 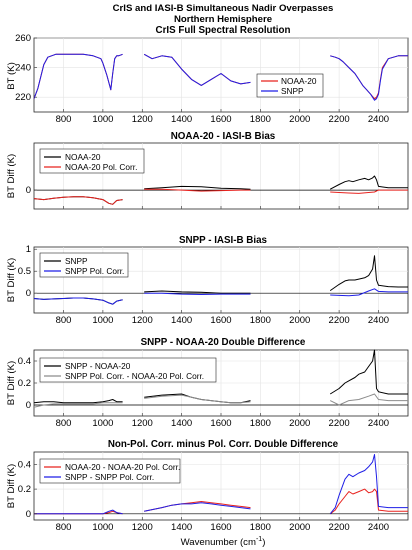 I want to click on y-tick-label: 0.5, so click(x=24, y=271).